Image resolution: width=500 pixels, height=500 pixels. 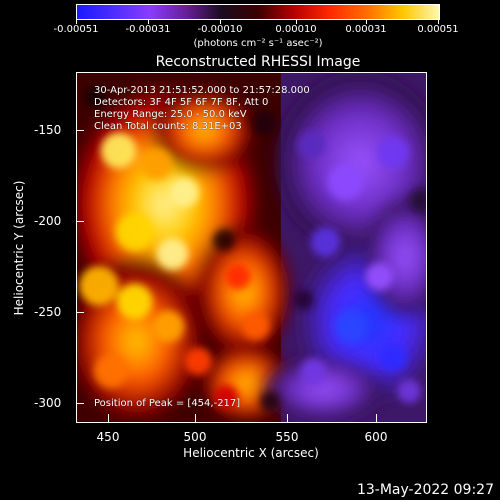 I want to click on footer-timestamp: 13-May-2022 09:27, so click(x=425, y=490).